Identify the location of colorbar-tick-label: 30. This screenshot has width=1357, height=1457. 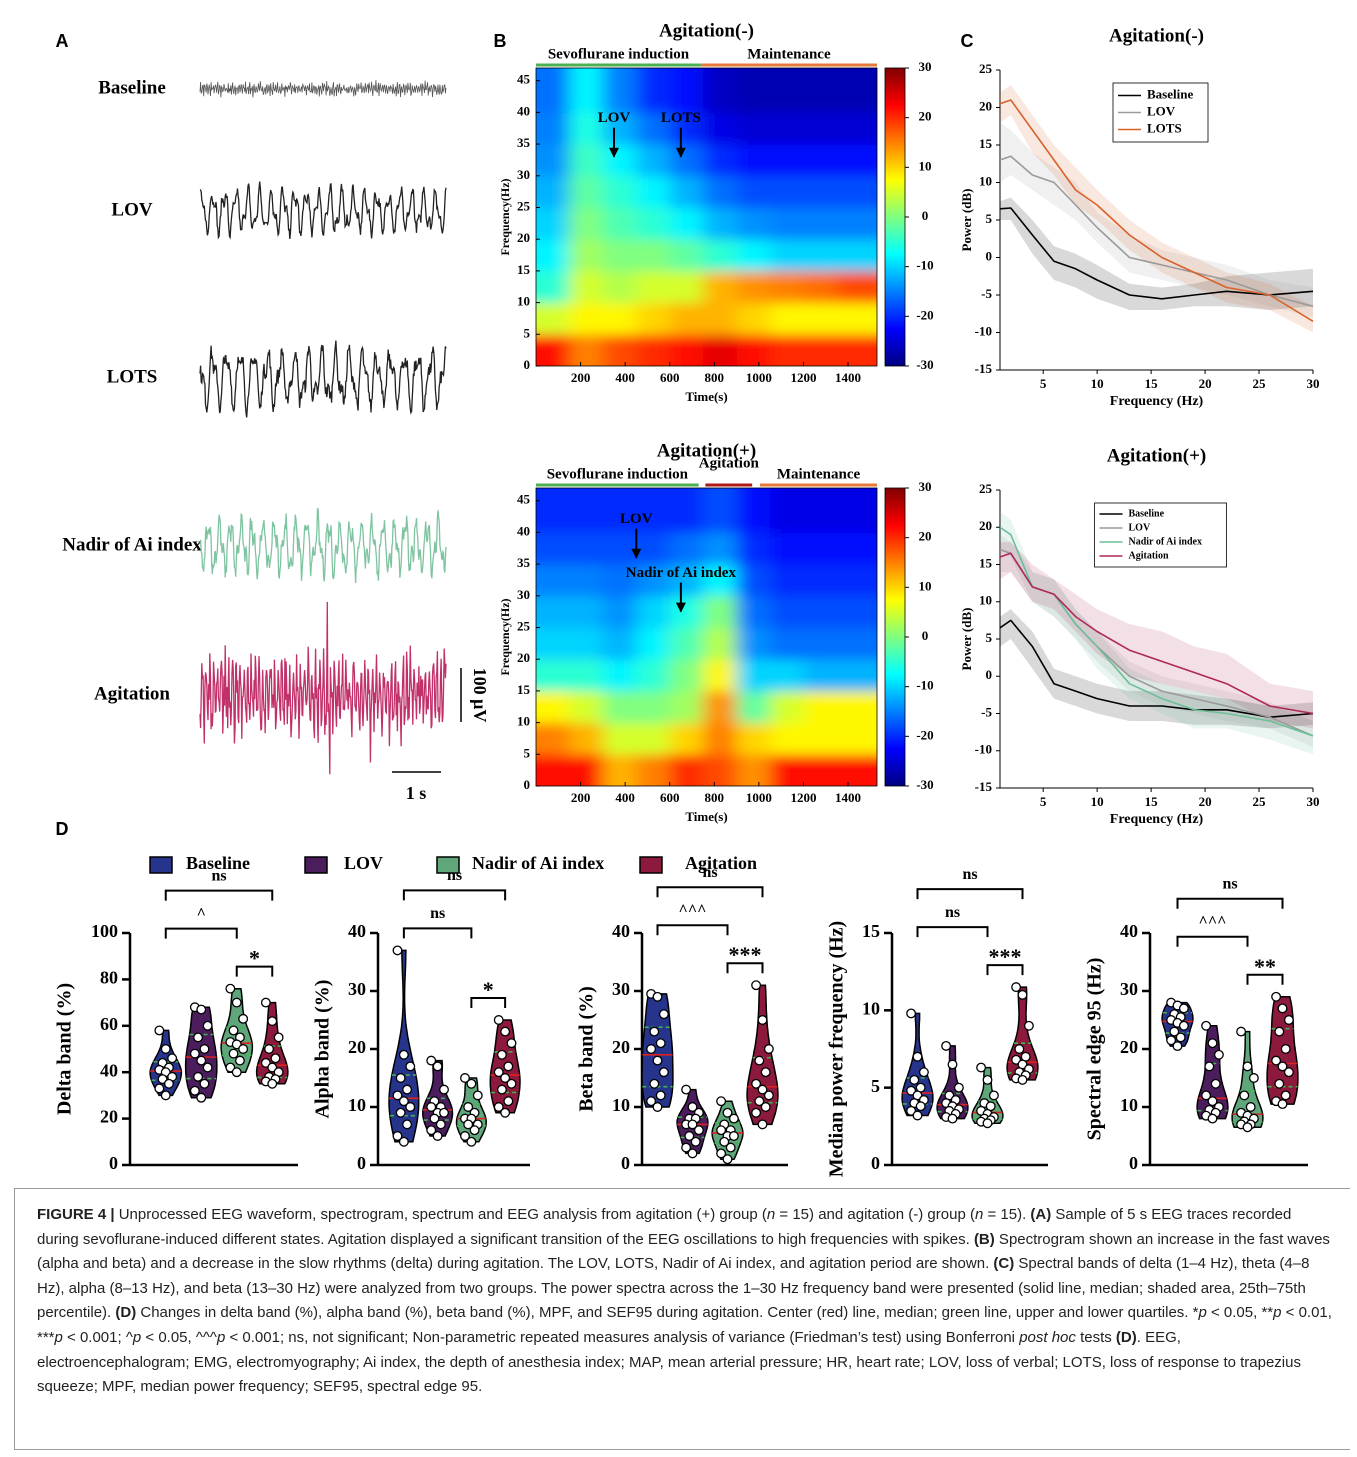
(925, 486).